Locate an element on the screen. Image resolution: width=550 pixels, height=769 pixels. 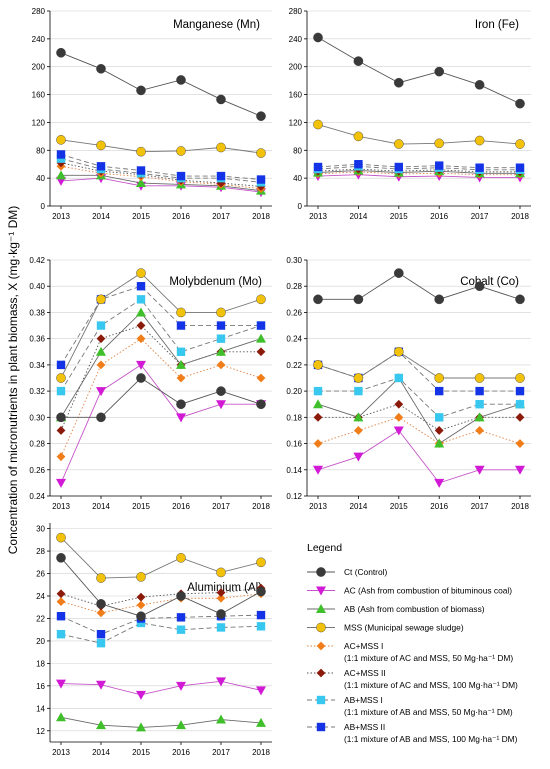
legend-label: AC+MSS II is located at coordinates (365, 673).